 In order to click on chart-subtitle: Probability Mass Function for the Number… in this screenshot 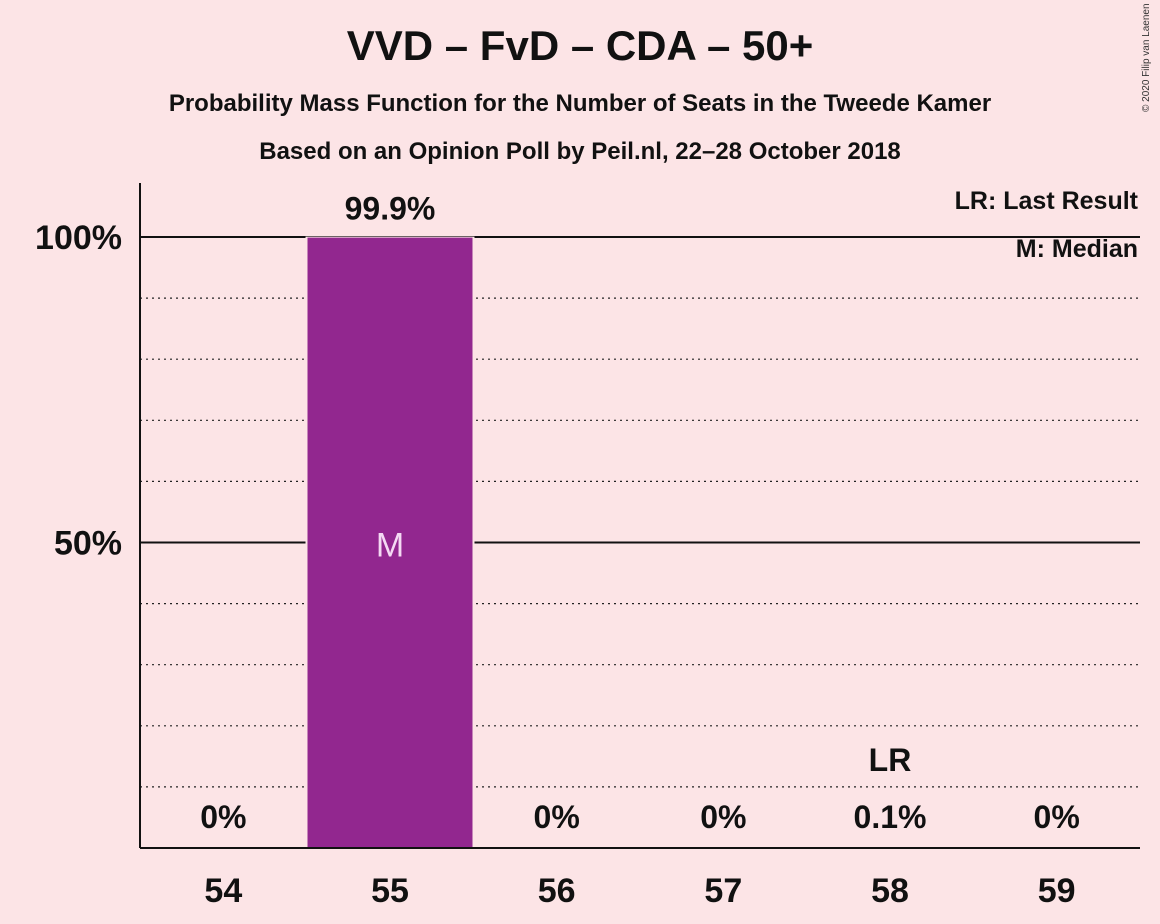, I will do `click(580, 103)`.